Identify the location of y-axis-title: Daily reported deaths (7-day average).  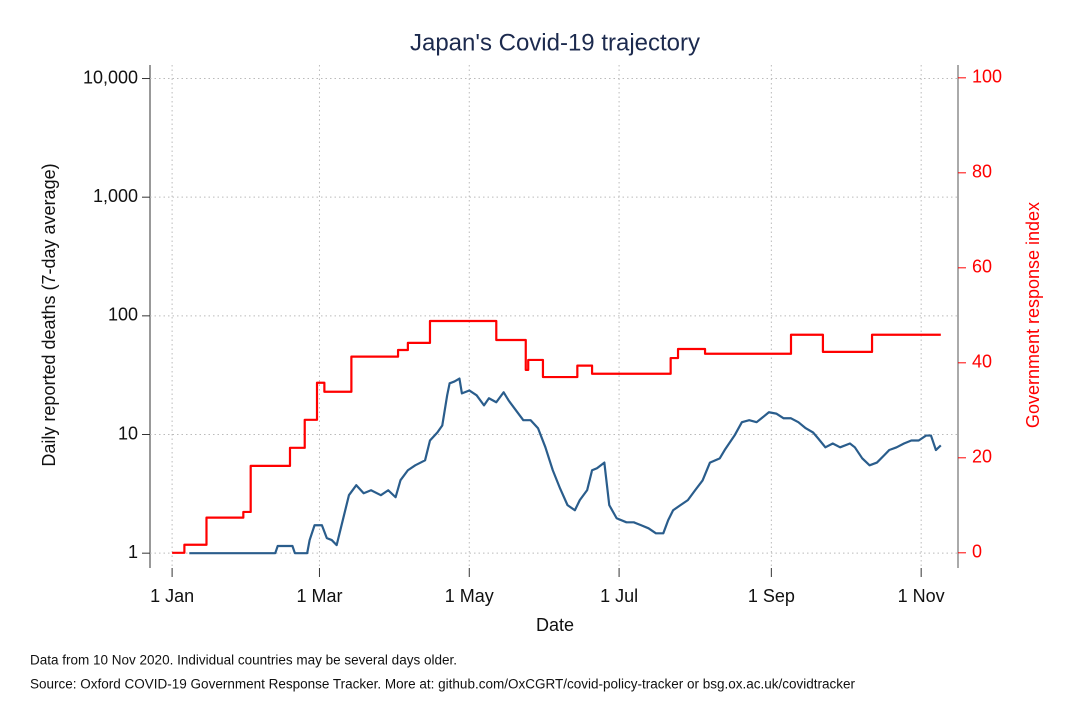
(49, 314).